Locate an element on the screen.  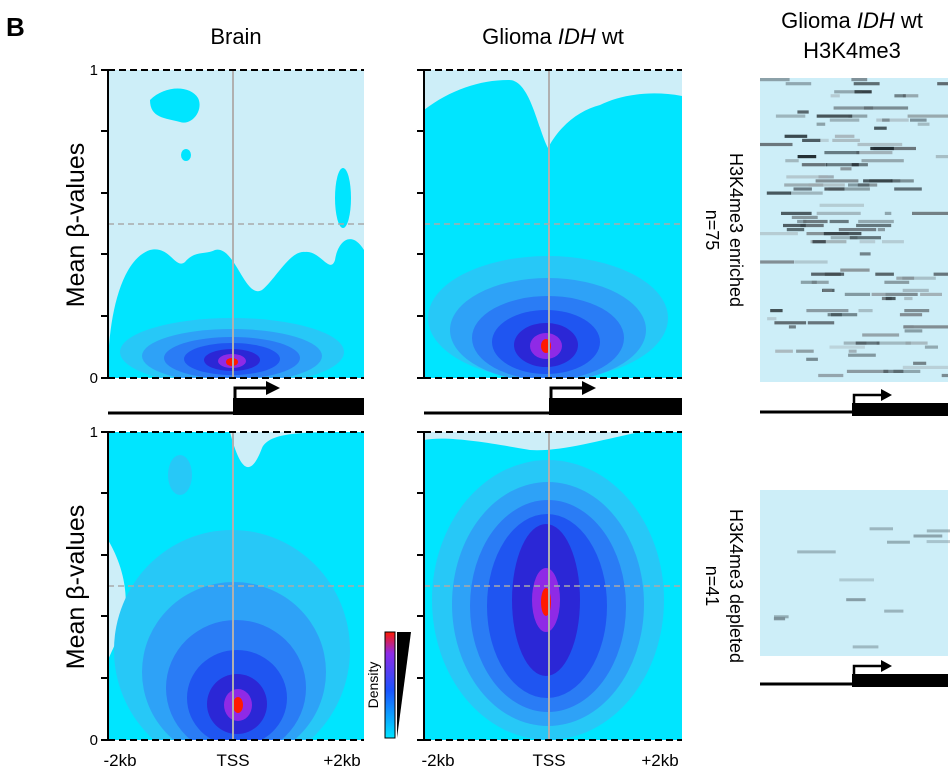
panel-glioma-depleted is located at coordinates (553, 586).